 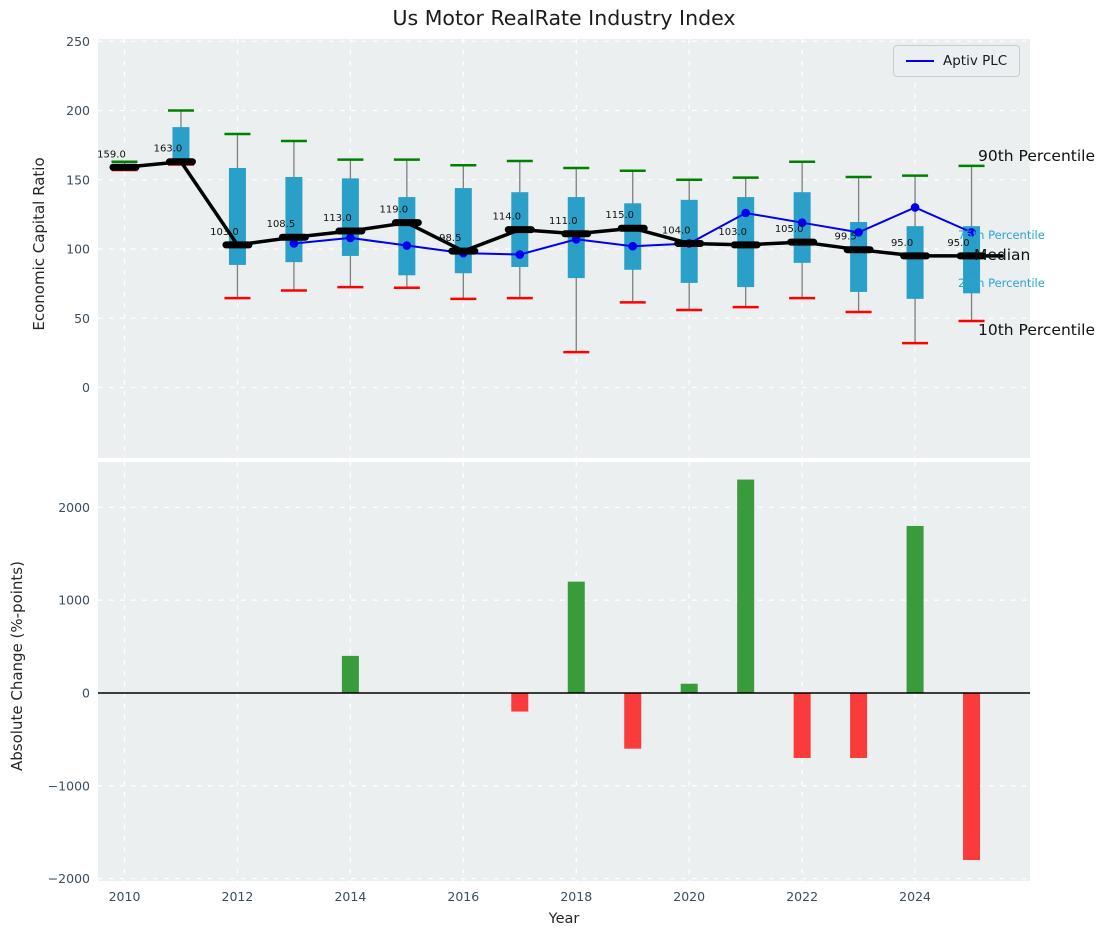 What do you see at coordinates (746, 586) in the screenshot?
I see `bar-2021` at bounding box center [746, 586].